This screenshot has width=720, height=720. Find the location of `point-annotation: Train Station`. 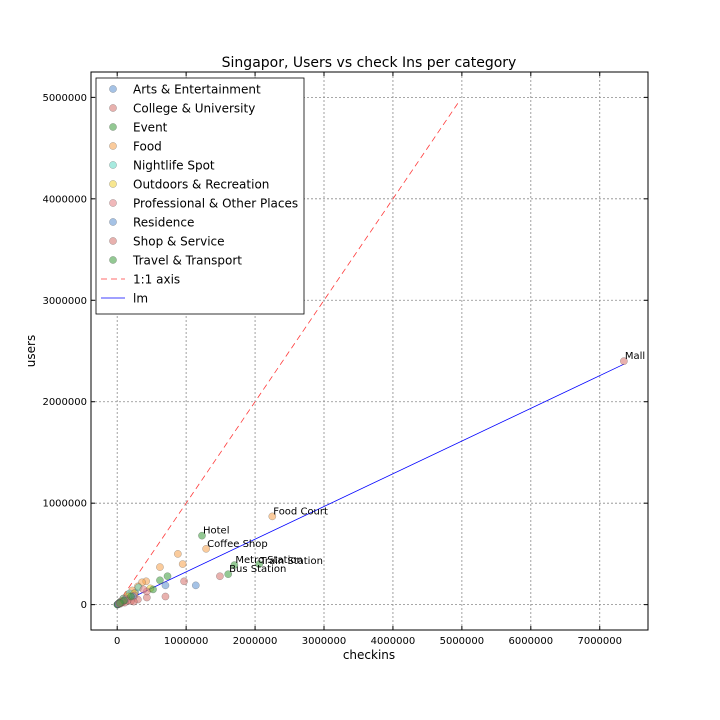

point-annotation: Train Station is located at coordinates (291, 561).